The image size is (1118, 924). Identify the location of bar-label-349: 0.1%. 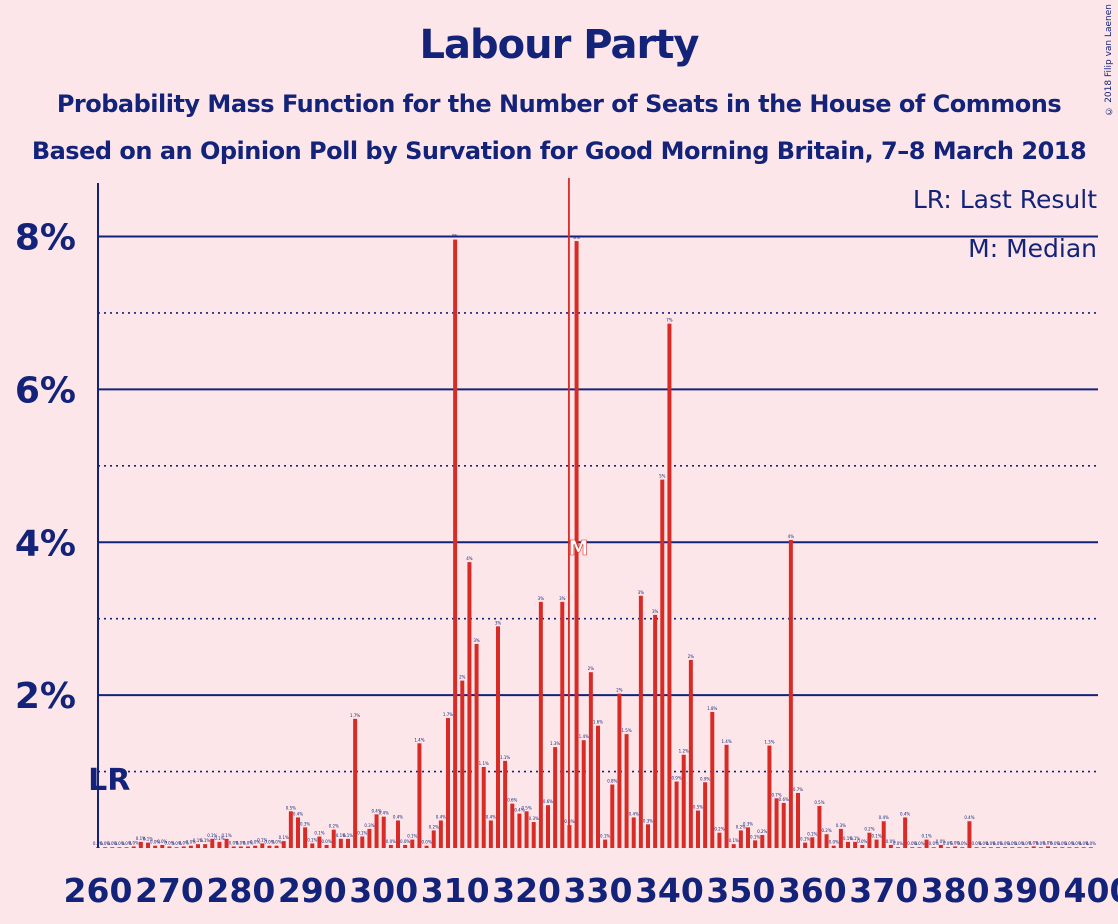
(734, 840).